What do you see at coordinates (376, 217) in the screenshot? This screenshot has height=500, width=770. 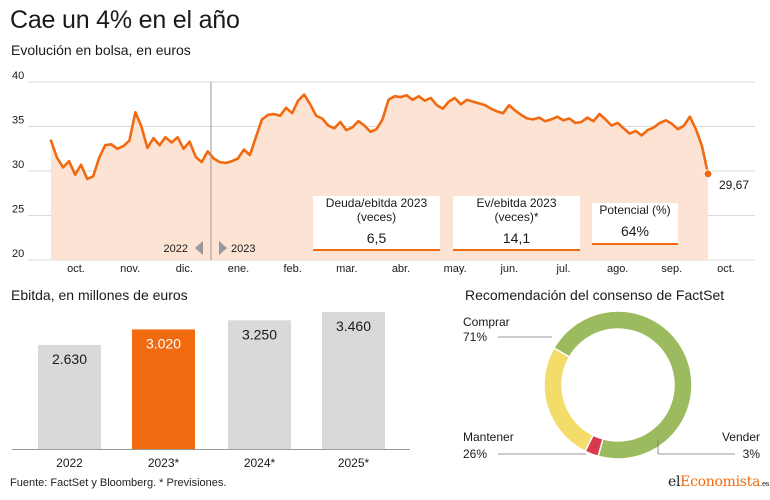 I see `ratio-label-line: (veces)` at bounding box center [376, 217].